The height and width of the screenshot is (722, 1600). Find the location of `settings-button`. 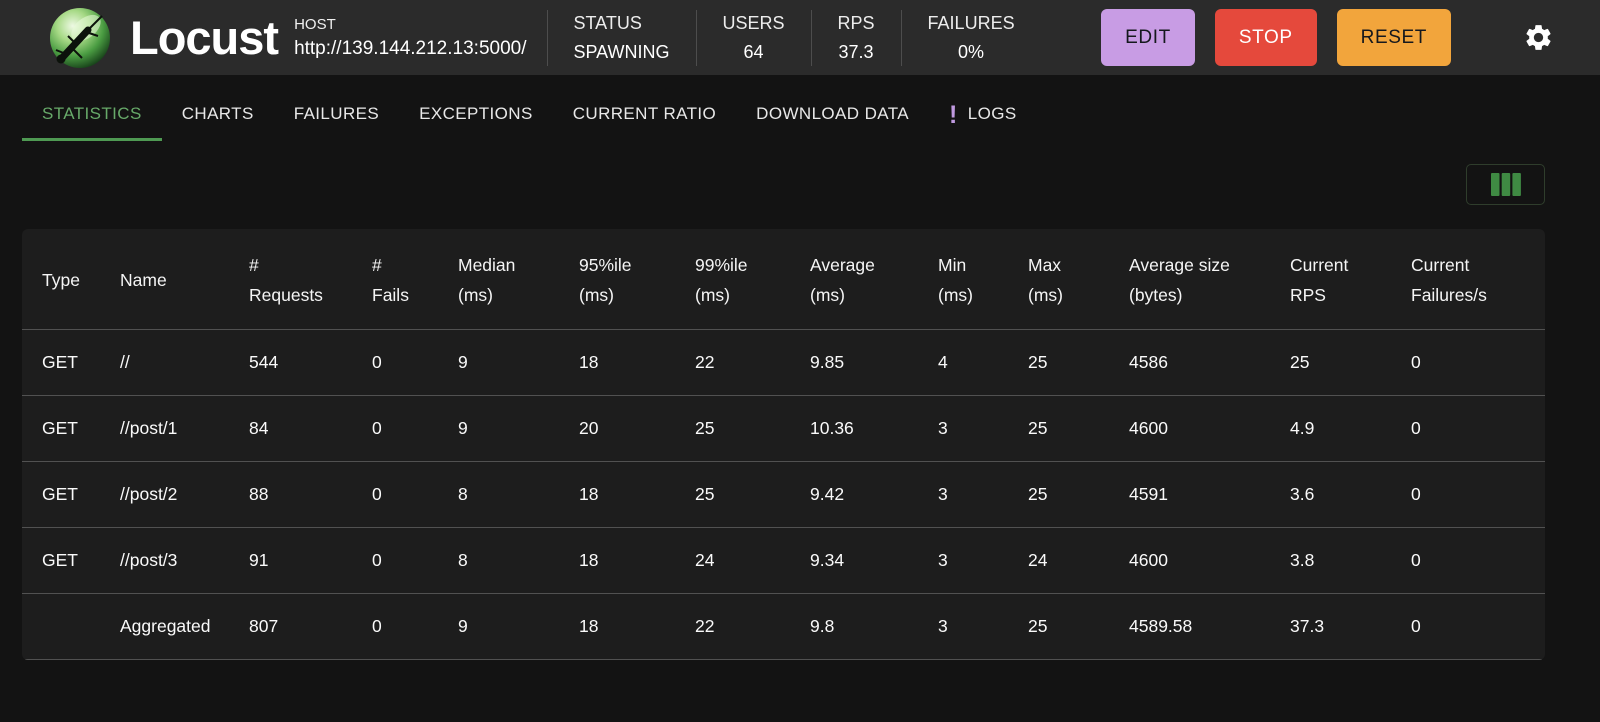

settings-button is located at coordinates (1538, 37).